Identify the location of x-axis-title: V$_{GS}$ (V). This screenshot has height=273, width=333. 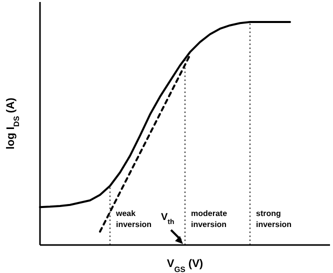
(185, 265).